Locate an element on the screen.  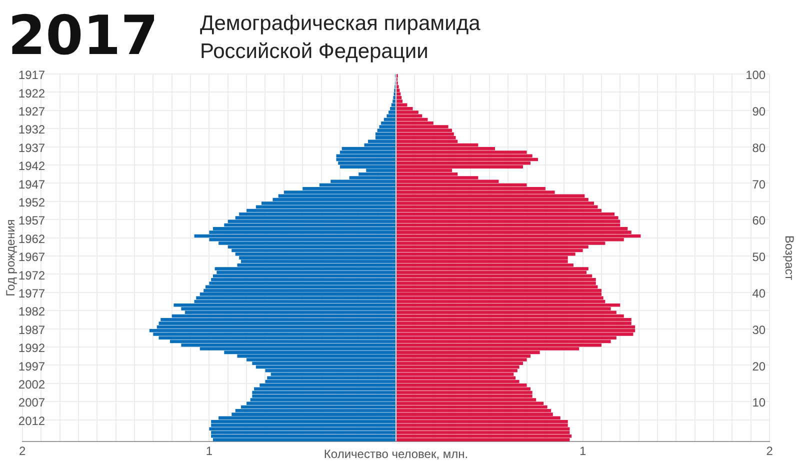
chart-title: 2017 is located at coordinates (83, 35).